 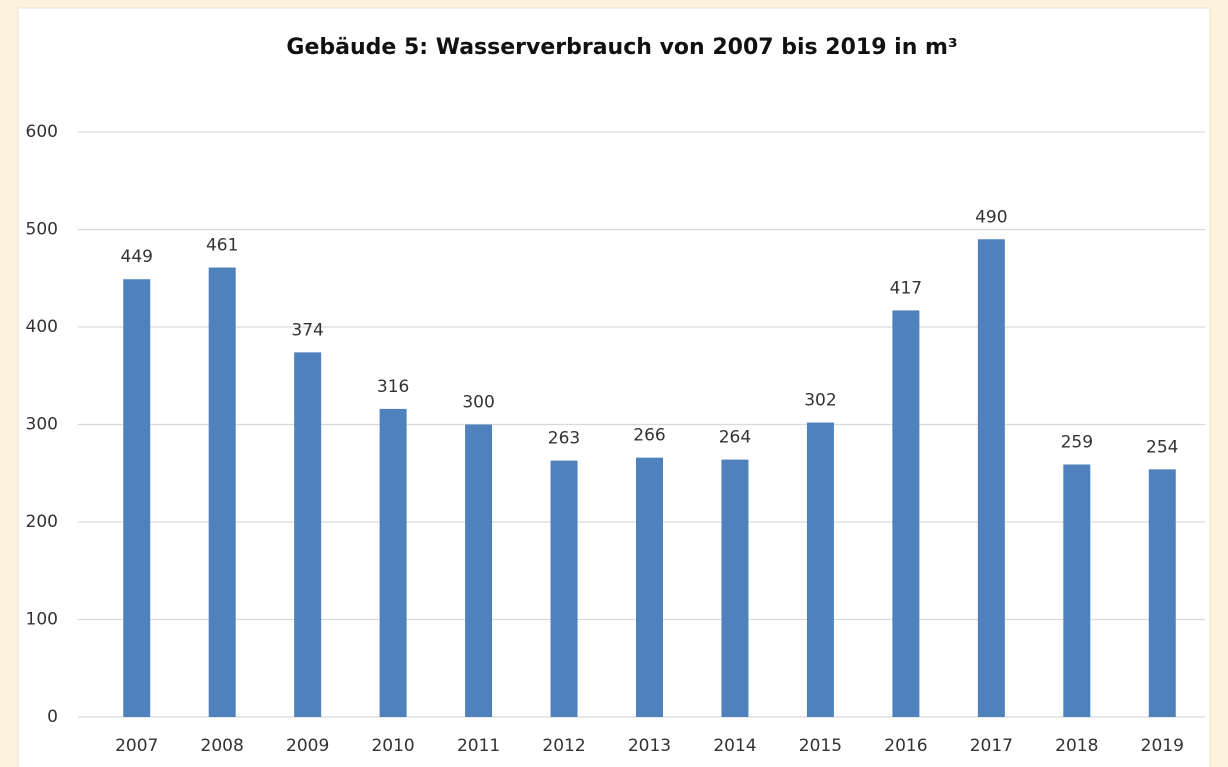 What do you see at coordinates (393, 387) in the screenshot?
I see `value-label: 316` at bounding box center [393, 387].